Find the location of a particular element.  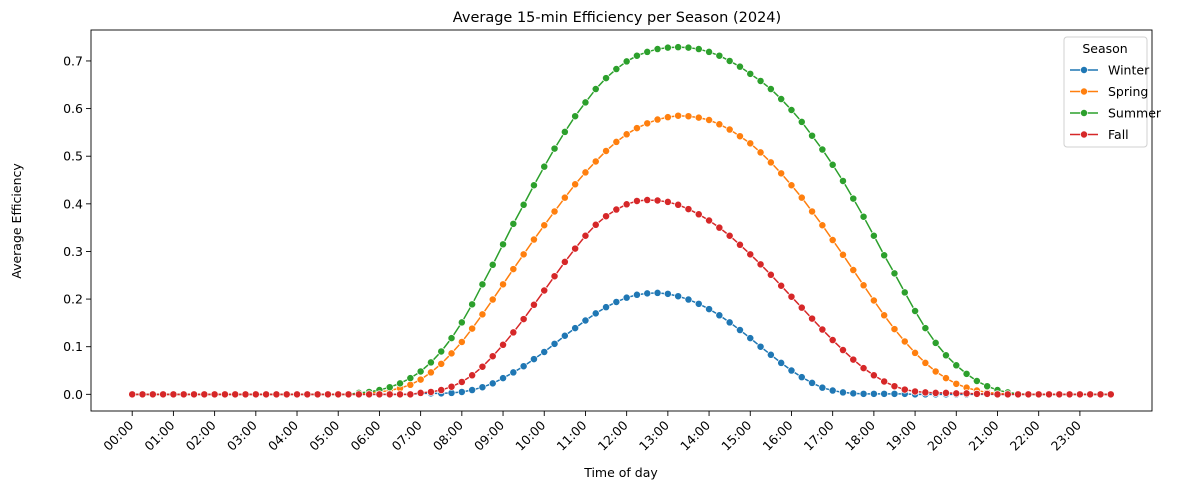

legend-label: Spring is located at coordinates (1128, 91).